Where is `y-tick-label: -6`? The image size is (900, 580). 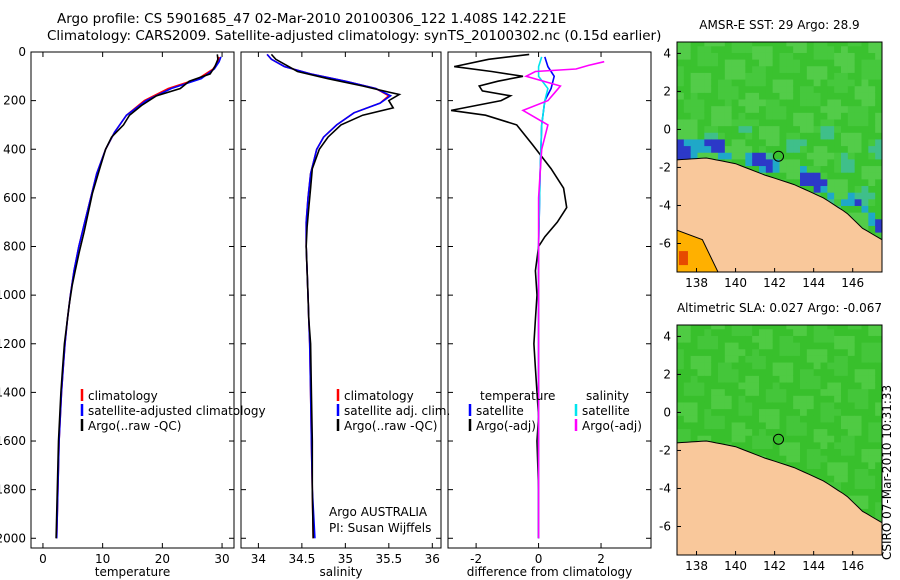
y-tick-label: -6 is located at coordinates (665, 526).